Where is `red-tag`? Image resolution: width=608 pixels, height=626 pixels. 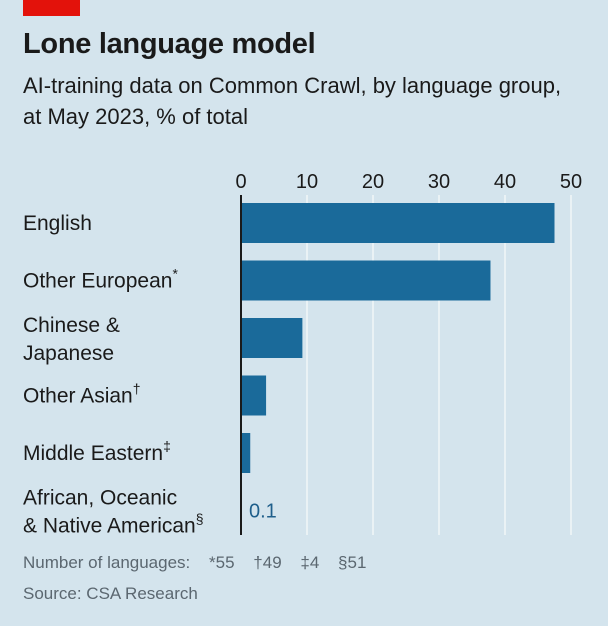
red-tag is located at coordinates (51, 8).